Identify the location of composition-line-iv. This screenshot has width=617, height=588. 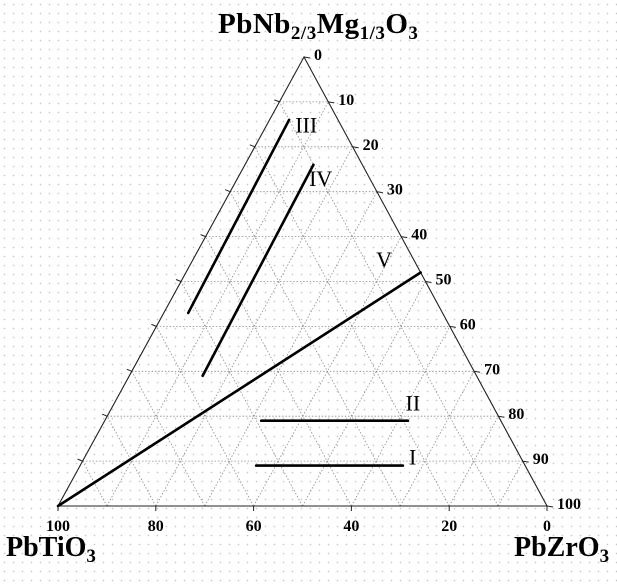
(258, 270).